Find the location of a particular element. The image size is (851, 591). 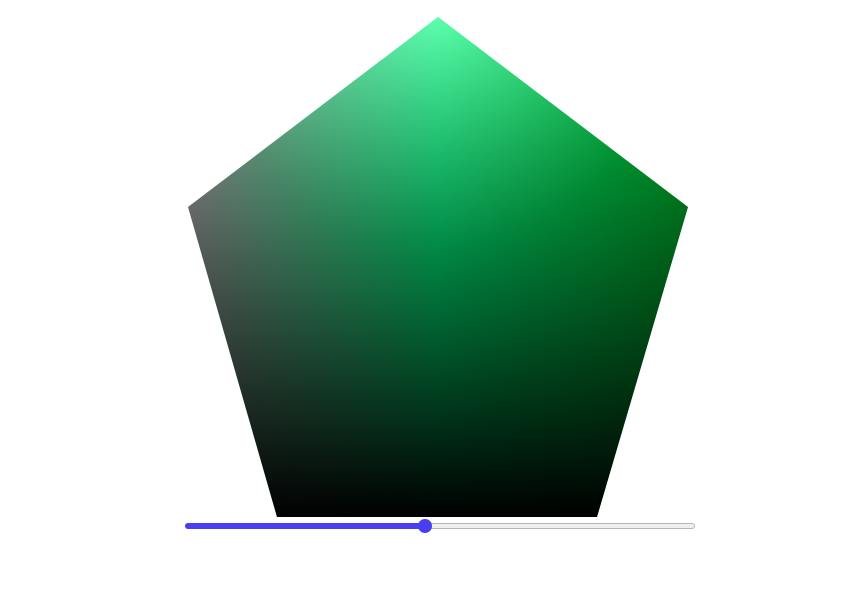

value-slider is located at coordinates (440, 527).